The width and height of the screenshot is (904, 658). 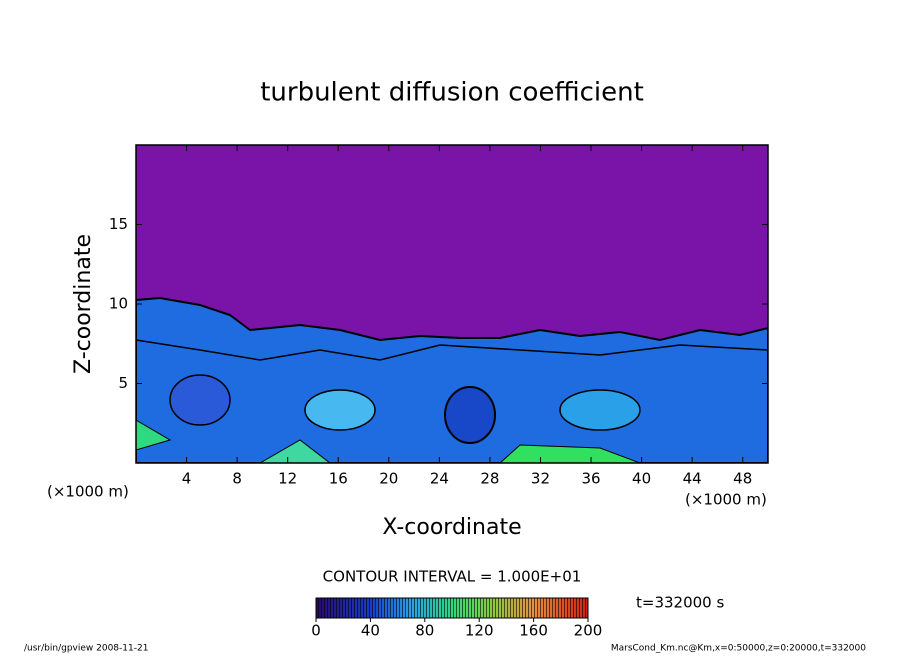 I want to click on contour-interval: CONTOUR INTERVAL = 1.000E+01, so click(x=452, y=577).